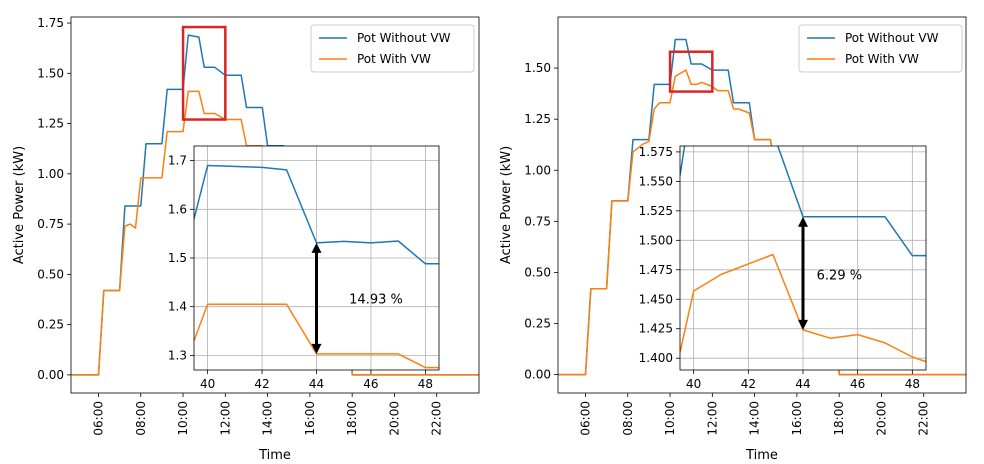  I want to click on inset-lines, so click(316, 266).